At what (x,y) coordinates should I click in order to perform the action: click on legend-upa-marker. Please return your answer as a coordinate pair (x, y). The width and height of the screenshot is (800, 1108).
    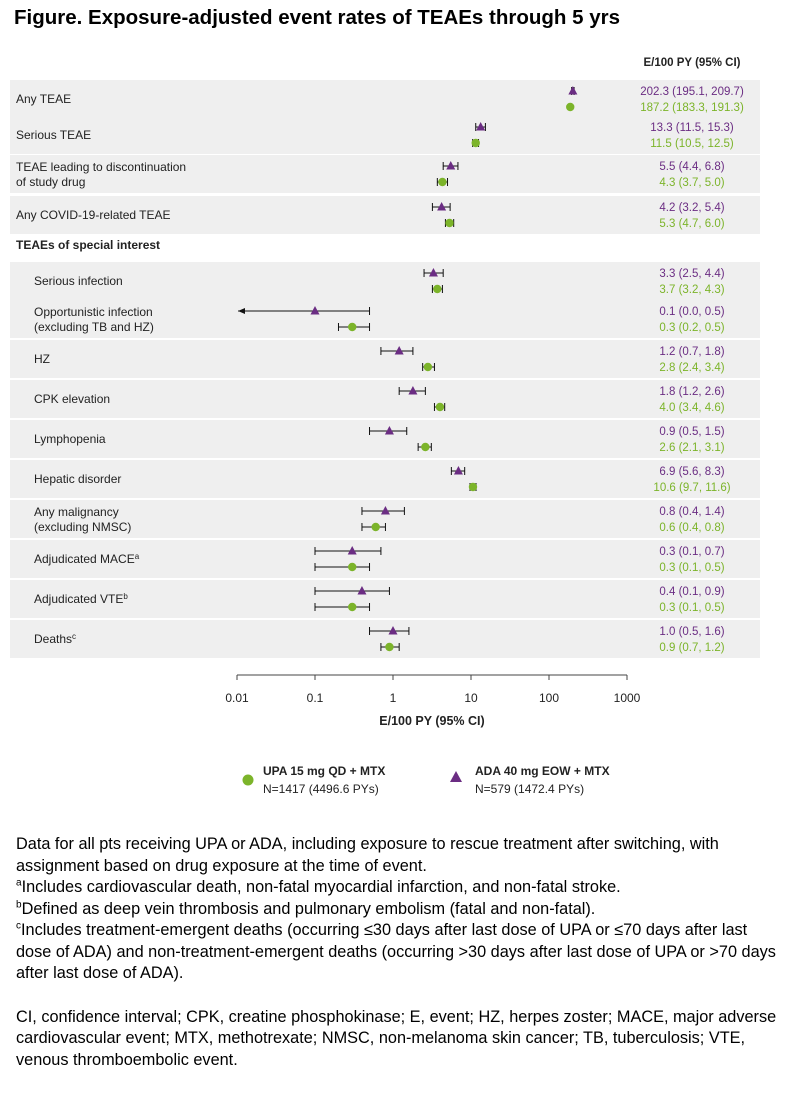
    Looking at the image, I should click on (248, 780).